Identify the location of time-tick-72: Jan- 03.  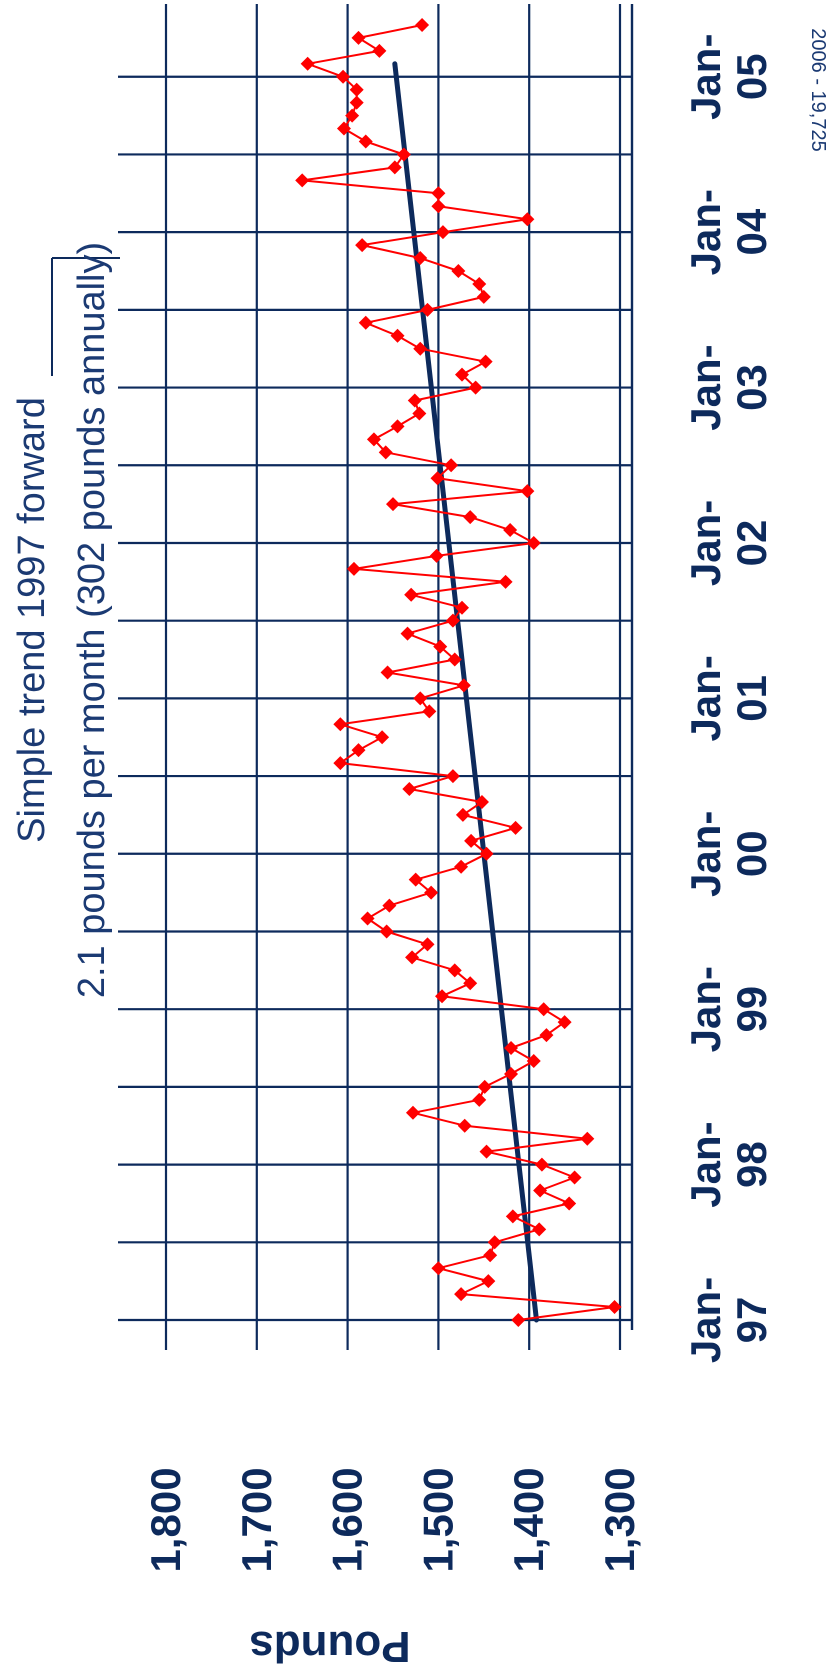
(728, 387).